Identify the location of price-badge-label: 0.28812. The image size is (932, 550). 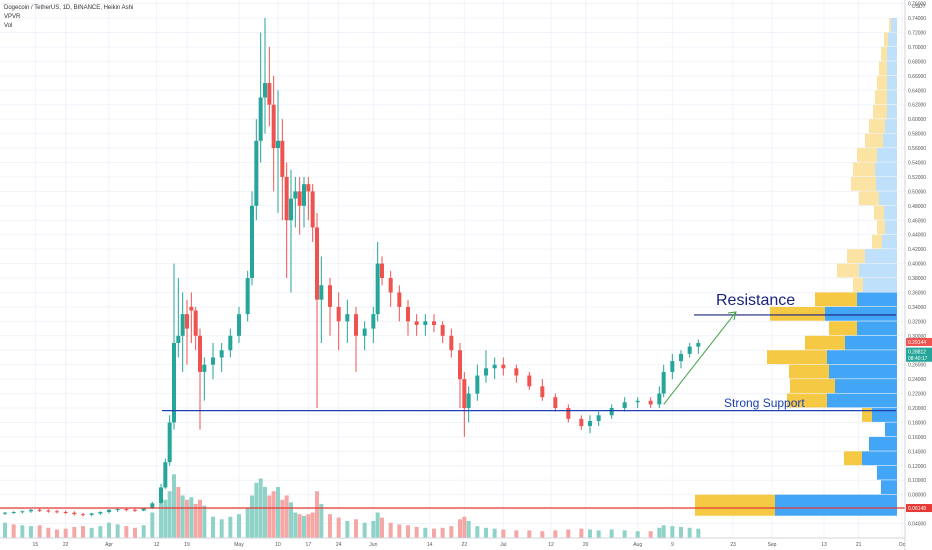
(917, 353).